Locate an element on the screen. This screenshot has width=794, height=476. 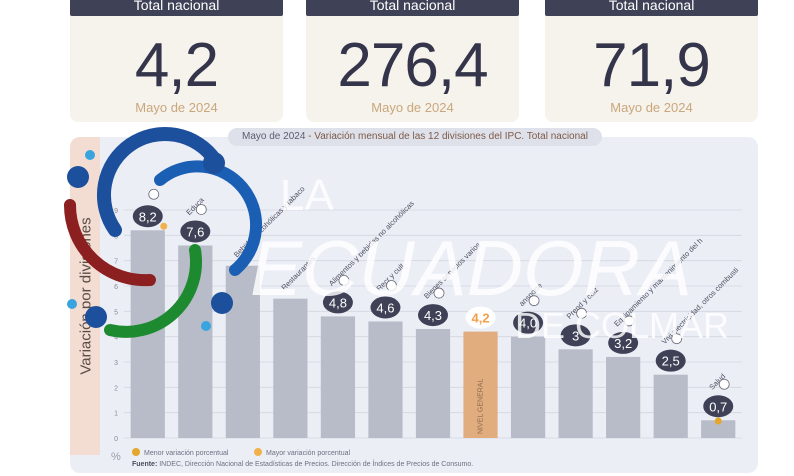
legend-dot-min is located at coordinates (136, 452).